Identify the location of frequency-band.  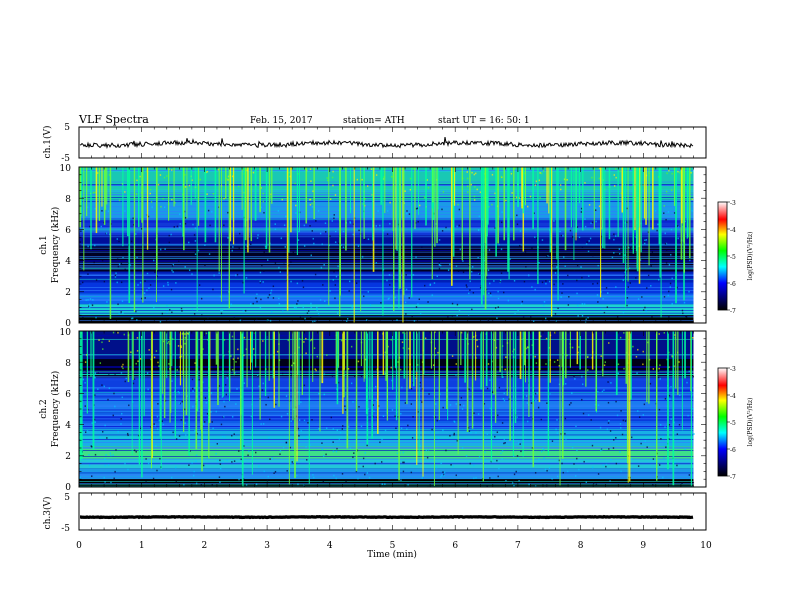
(386, 241).